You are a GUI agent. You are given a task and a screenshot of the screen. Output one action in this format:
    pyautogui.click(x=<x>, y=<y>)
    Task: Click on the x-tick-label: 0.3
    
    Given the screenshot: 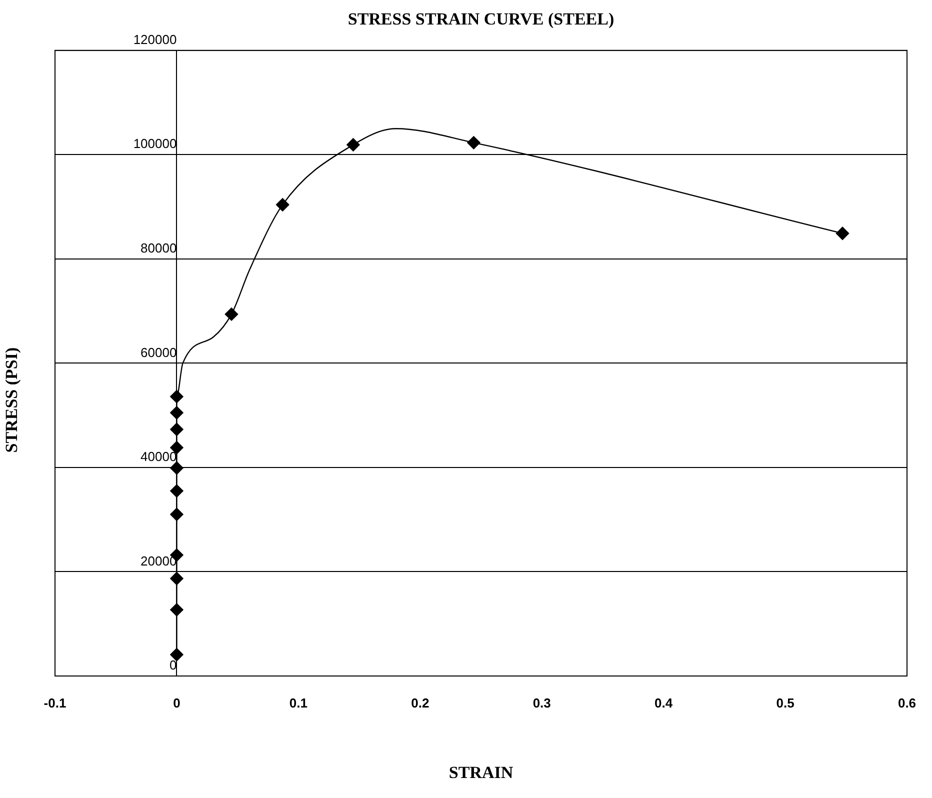 What is the action you would take?
    pyautogui.click(x=541, y=702)
    